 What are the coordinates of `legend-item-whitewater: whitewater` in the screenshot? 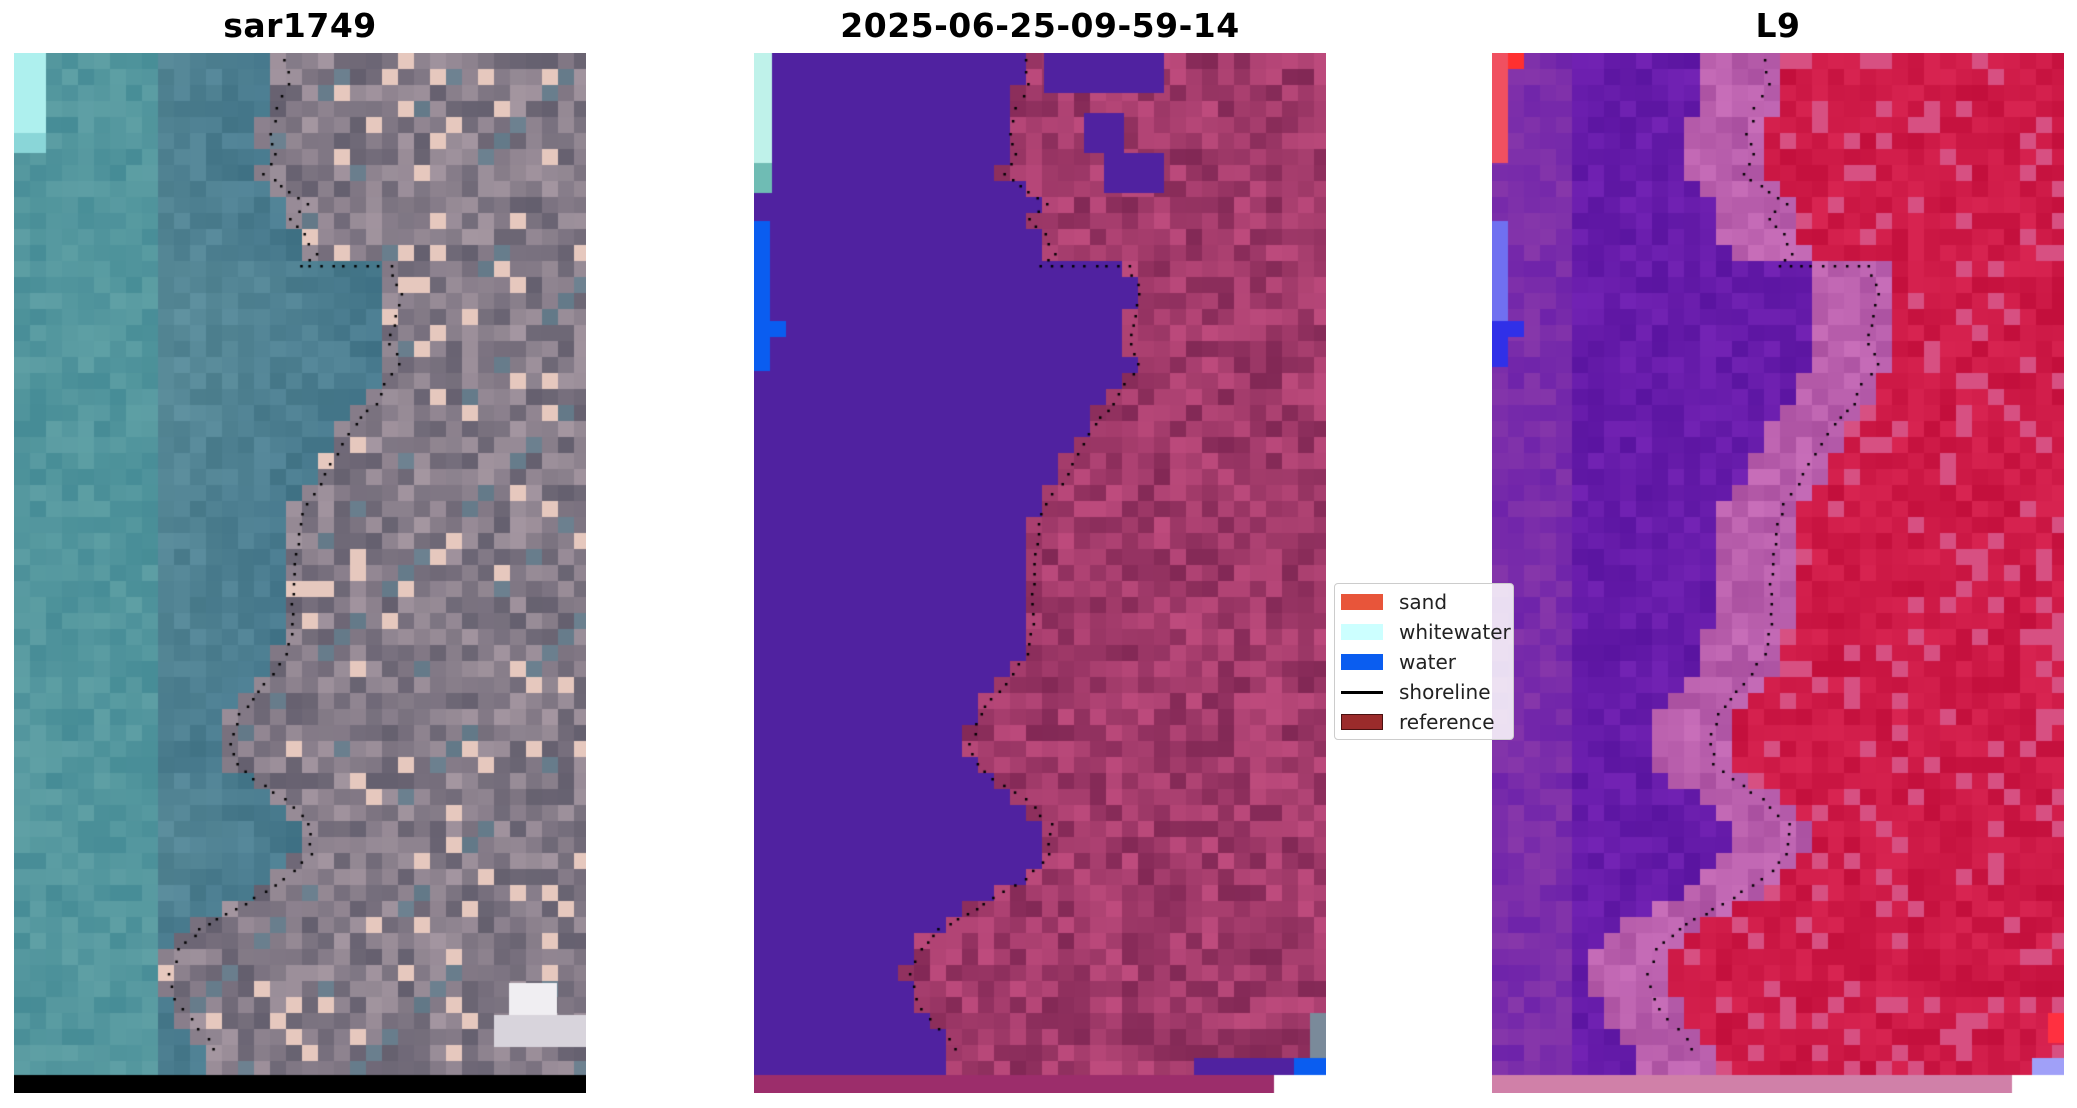 It's located at (1426, 632).